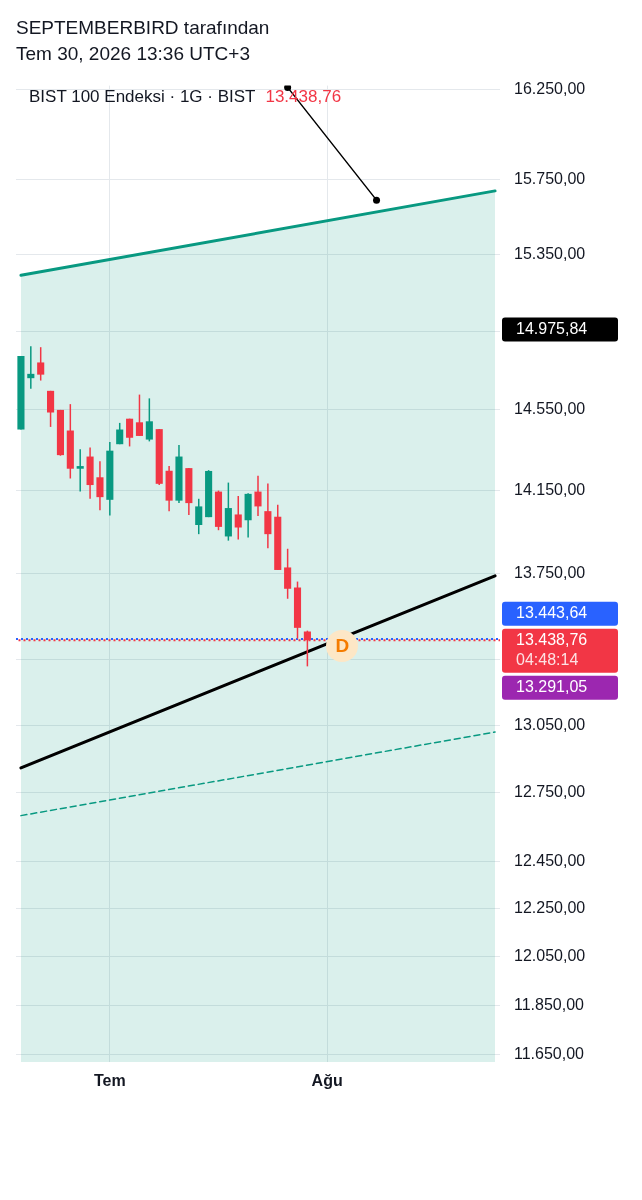 This screenshot has height=1200, width=642. What do you see at coordinates (143, 28) in the screenshot?
I see `text: SEPTEMBERBIRD tarafından` at bounding box center [143, 28].